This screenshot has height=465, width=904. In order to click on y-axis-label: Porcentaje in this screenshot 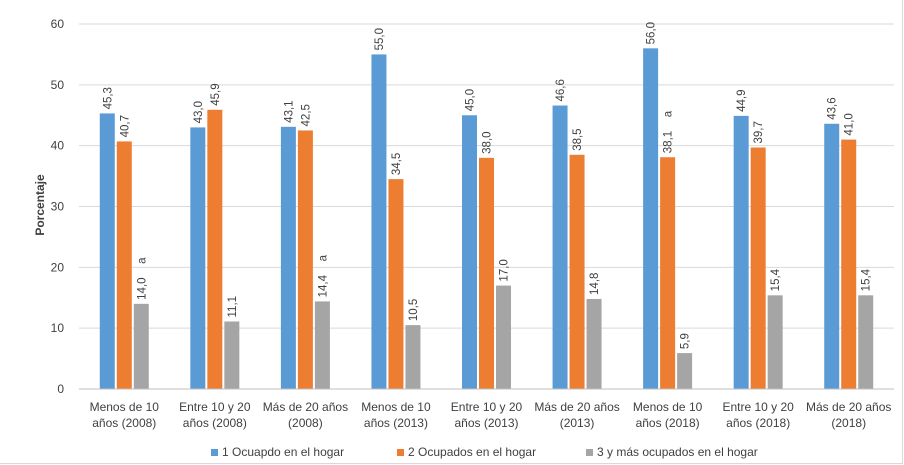, I will do `click(40, 205)`.